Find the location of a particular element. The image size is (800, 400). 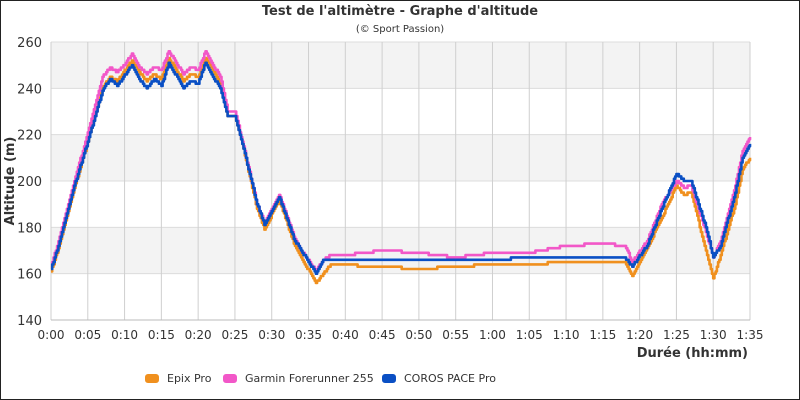

x-tick-label: 1:15 is located at coordinates (602, 335).